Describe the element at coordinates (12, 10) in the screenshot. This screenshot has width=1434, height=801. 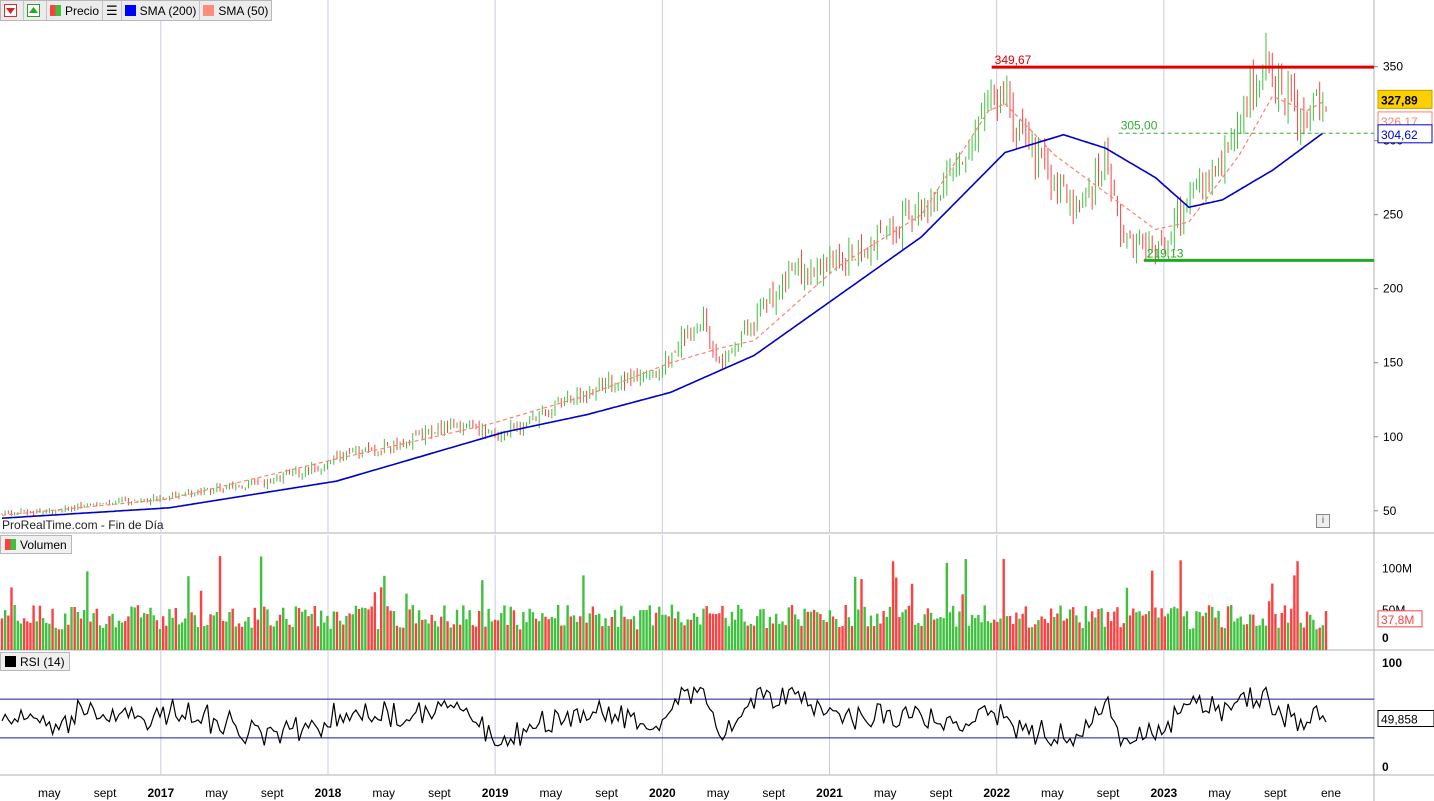
I see `sell-button` at that location.